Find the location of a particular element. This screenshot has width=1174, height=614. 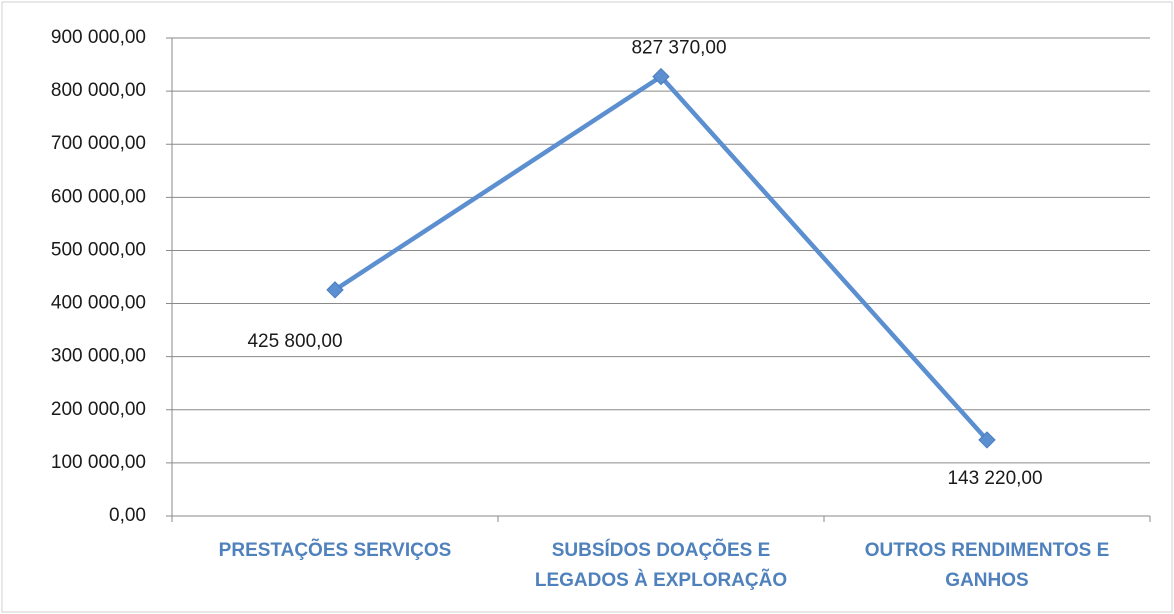

y-tick-label: 600 000,00 is located at coordinates (98, 196).